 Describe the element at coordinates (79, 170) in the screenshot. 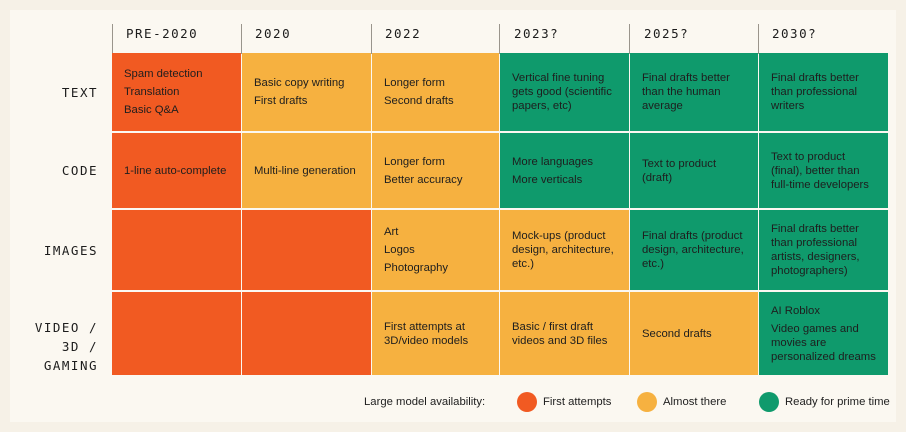

I see `row-label-2: CODE` at that location.